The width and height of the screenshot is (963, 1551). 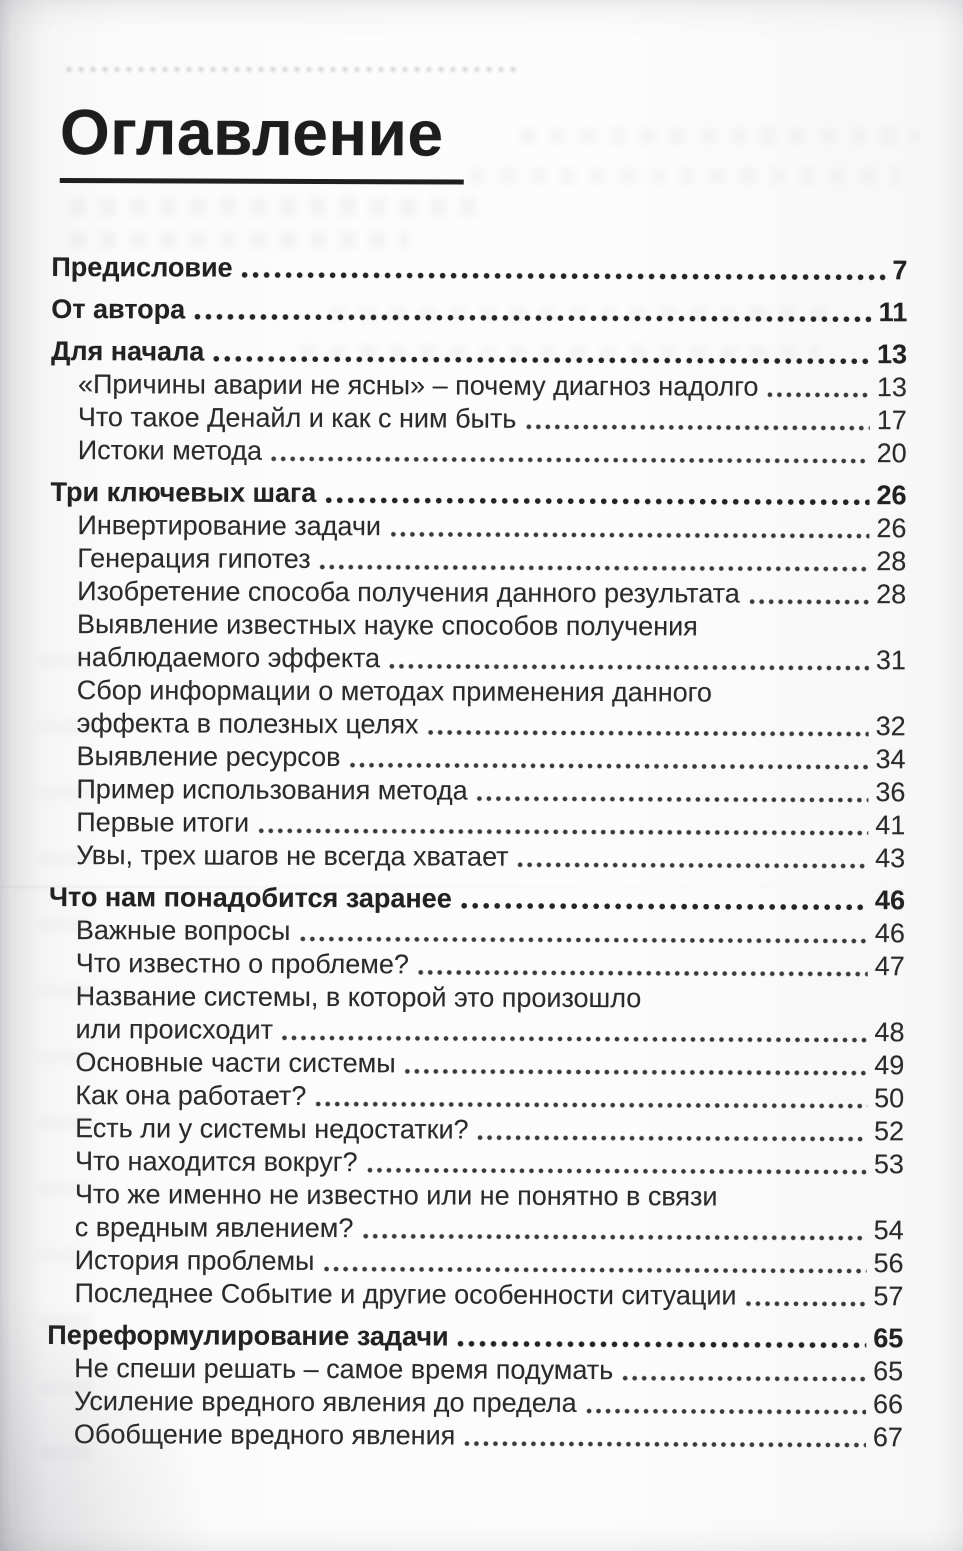 What do you see at coordinates (477, 899) in the screenshot?
I see `toc-row: Что нам понадобится заранее 46` at bounding box center [477, 899].